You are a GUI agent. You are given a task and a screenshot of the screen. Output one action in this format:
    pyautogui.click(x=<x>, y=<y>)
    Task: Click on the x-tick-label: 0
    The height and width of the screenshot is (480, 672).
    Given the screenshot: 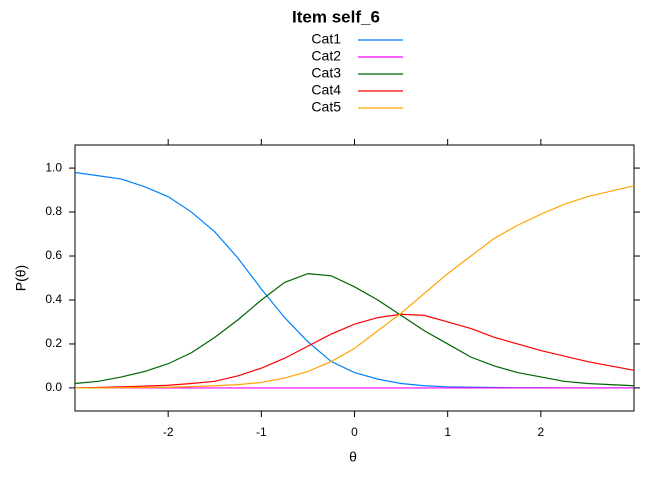 What is the action you would take?
    pyautogui.click(x=354, y=432)
    